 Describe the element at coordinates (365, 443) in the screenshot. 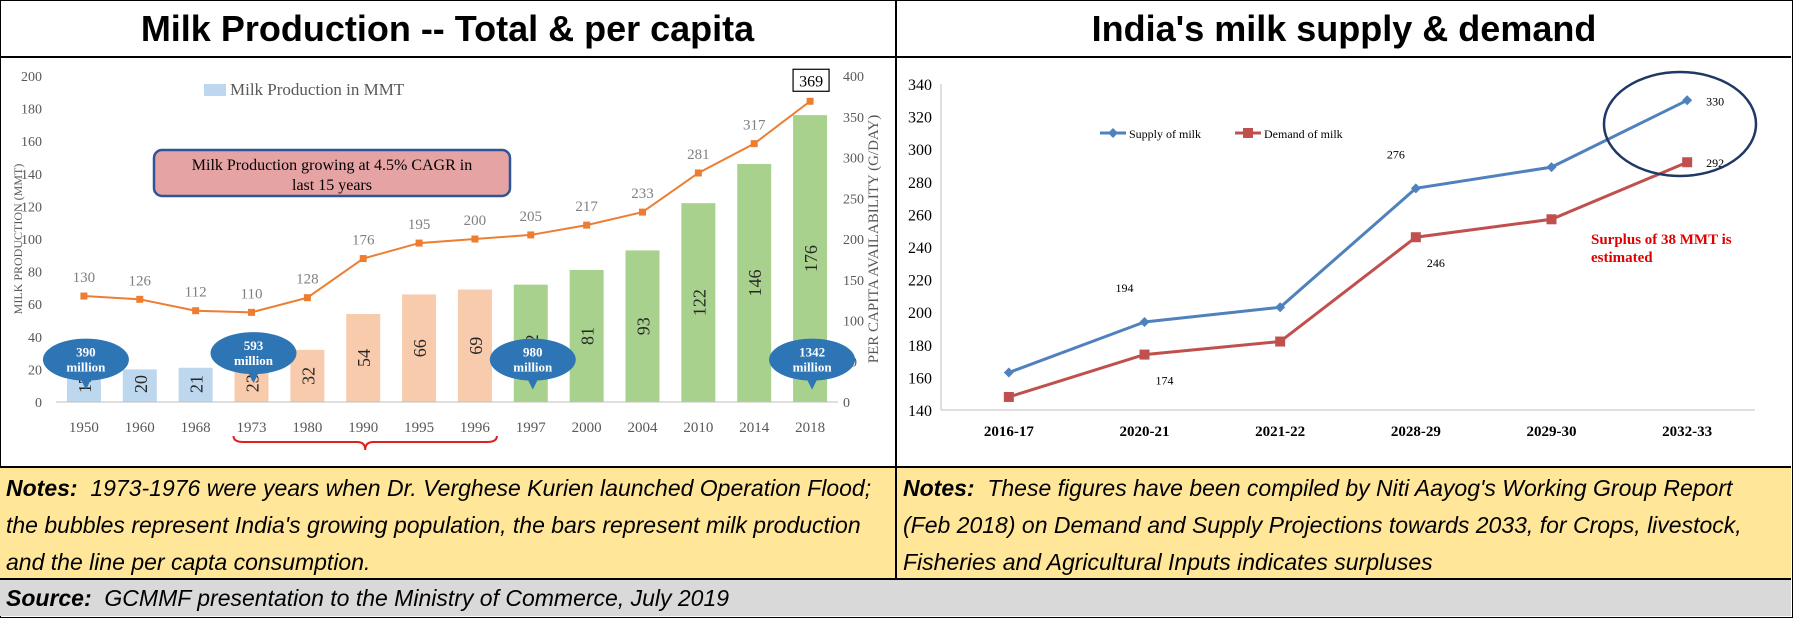

I see `operation-flood-brace` at that location.